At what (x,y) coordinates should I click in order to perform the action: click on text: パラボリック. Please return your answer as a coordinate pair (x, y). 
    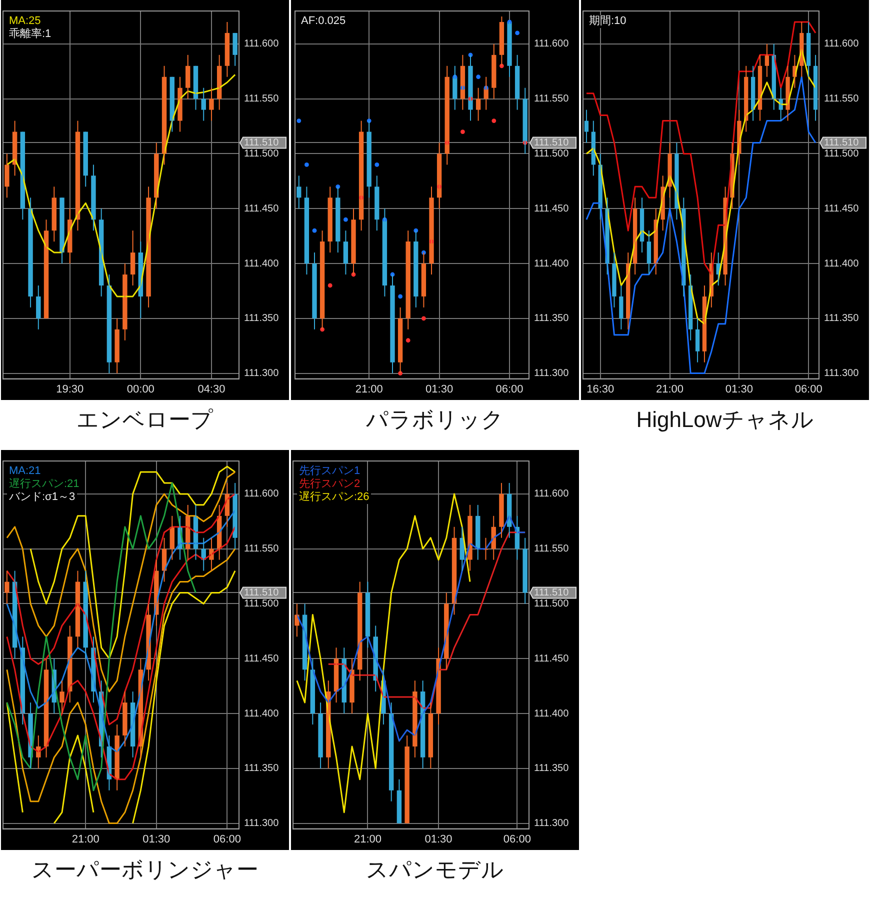
    Looking at the image, I should click on (435, 420).